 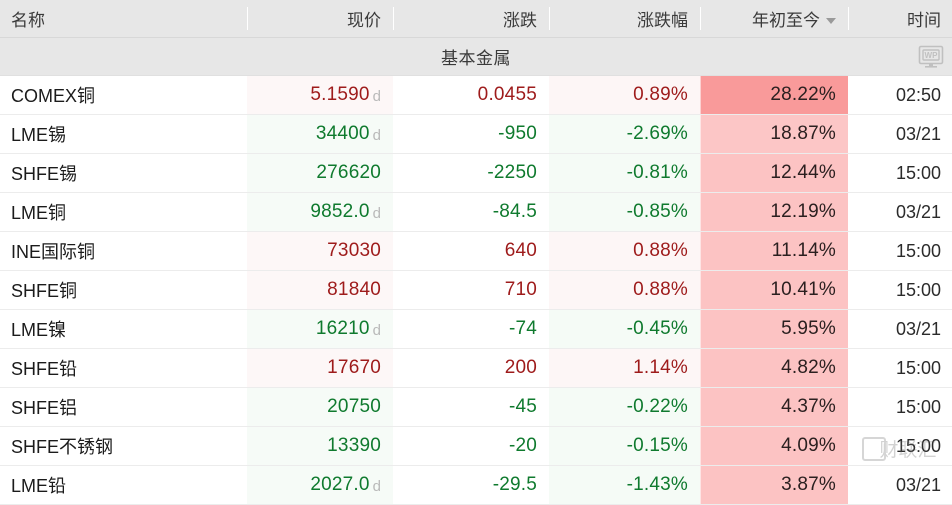 What do you see at coordinates (774, 290) in the screenshot?
I see `cell-ytd-percent: 10.41%` at bounding box center [774, 290].